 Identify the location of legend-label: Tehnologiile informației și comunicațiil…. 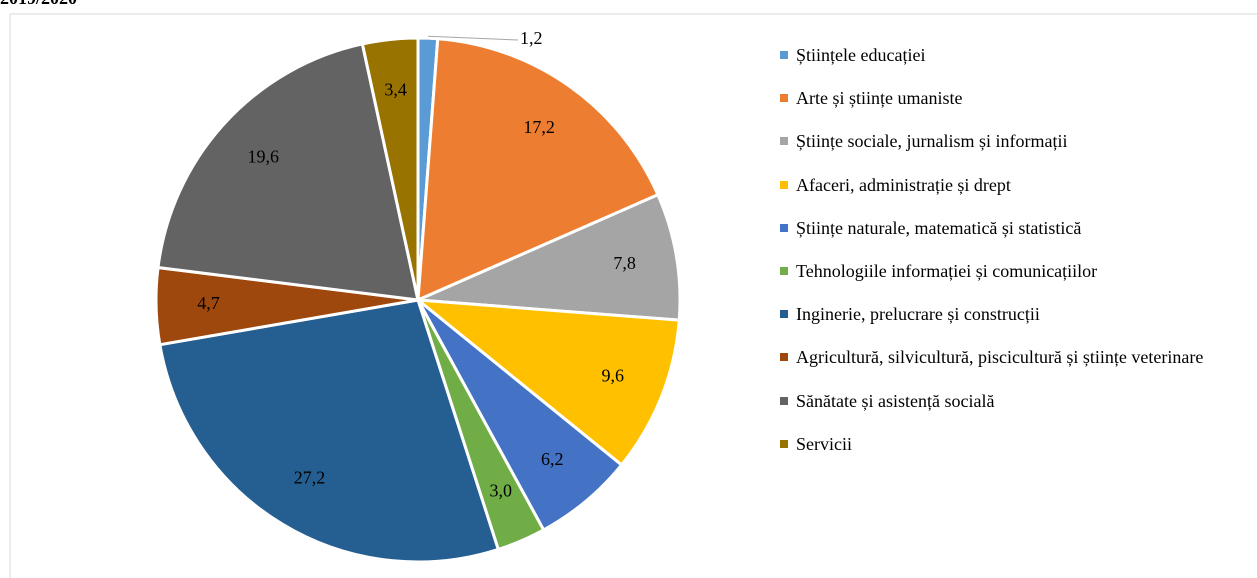
(947, 271).